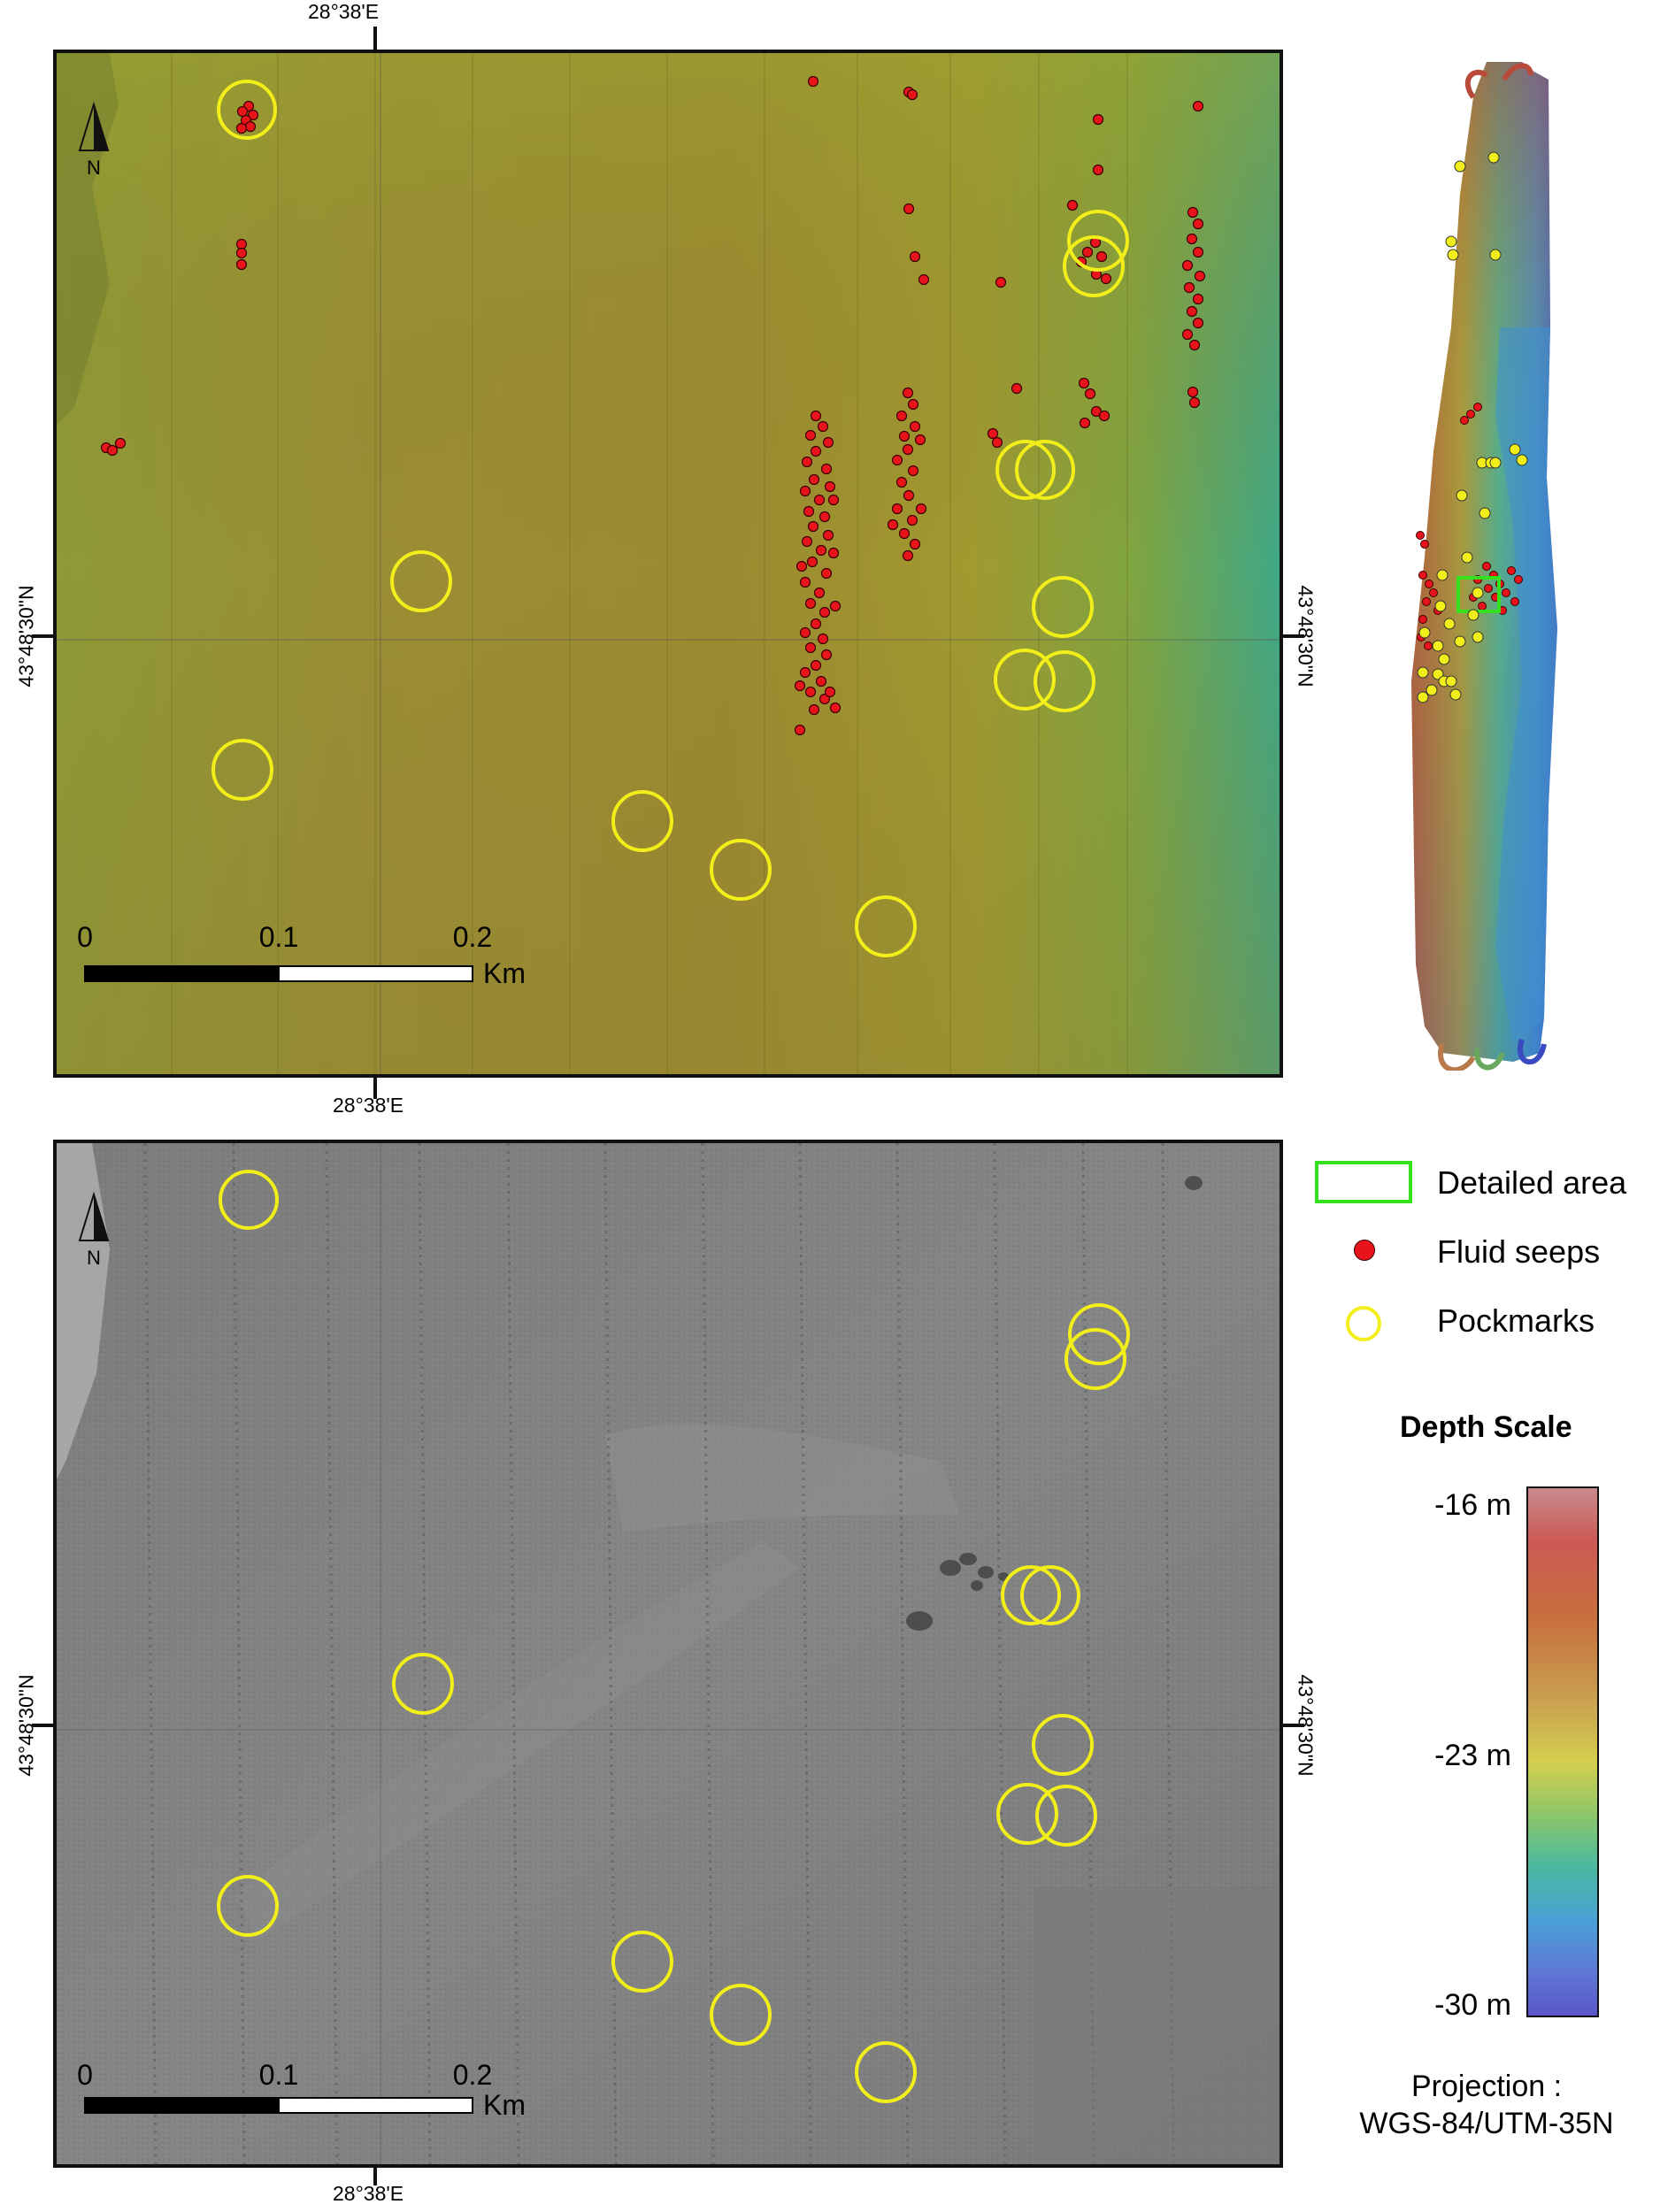 The height and width of the screenshot is (2212, 1660). What do you see at coordinates (43, 1726) in the screenshot?
I see `bottom-map-left-tick` at bounding box center [43, 1726].